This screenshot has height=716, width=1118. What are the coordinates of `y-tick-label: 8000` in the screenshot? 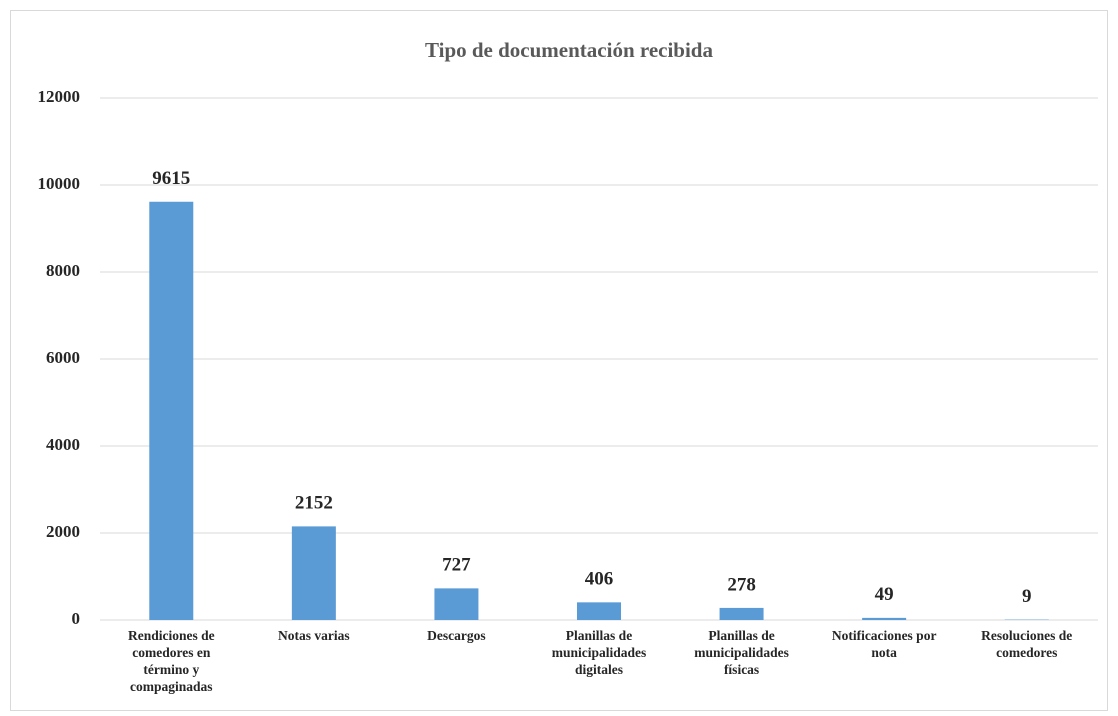 It's located at (63, 270).